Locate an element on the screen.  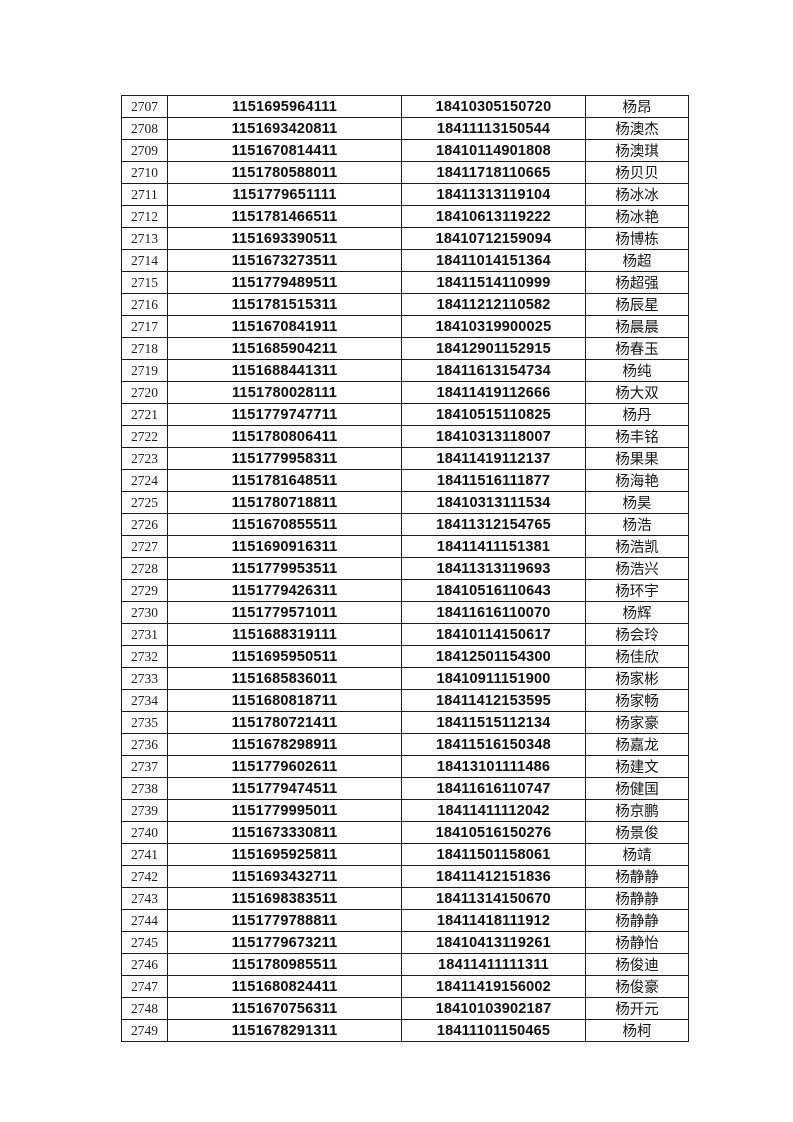
serial-number-cell: 2746 is located at coordinates (144, 964).